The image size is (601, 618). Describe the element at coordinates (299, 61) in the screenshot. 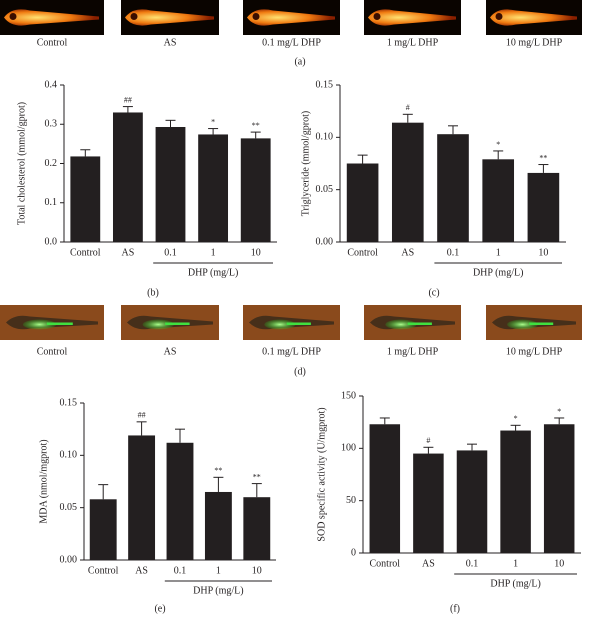

I see `panel-caption: (a)` at that location.